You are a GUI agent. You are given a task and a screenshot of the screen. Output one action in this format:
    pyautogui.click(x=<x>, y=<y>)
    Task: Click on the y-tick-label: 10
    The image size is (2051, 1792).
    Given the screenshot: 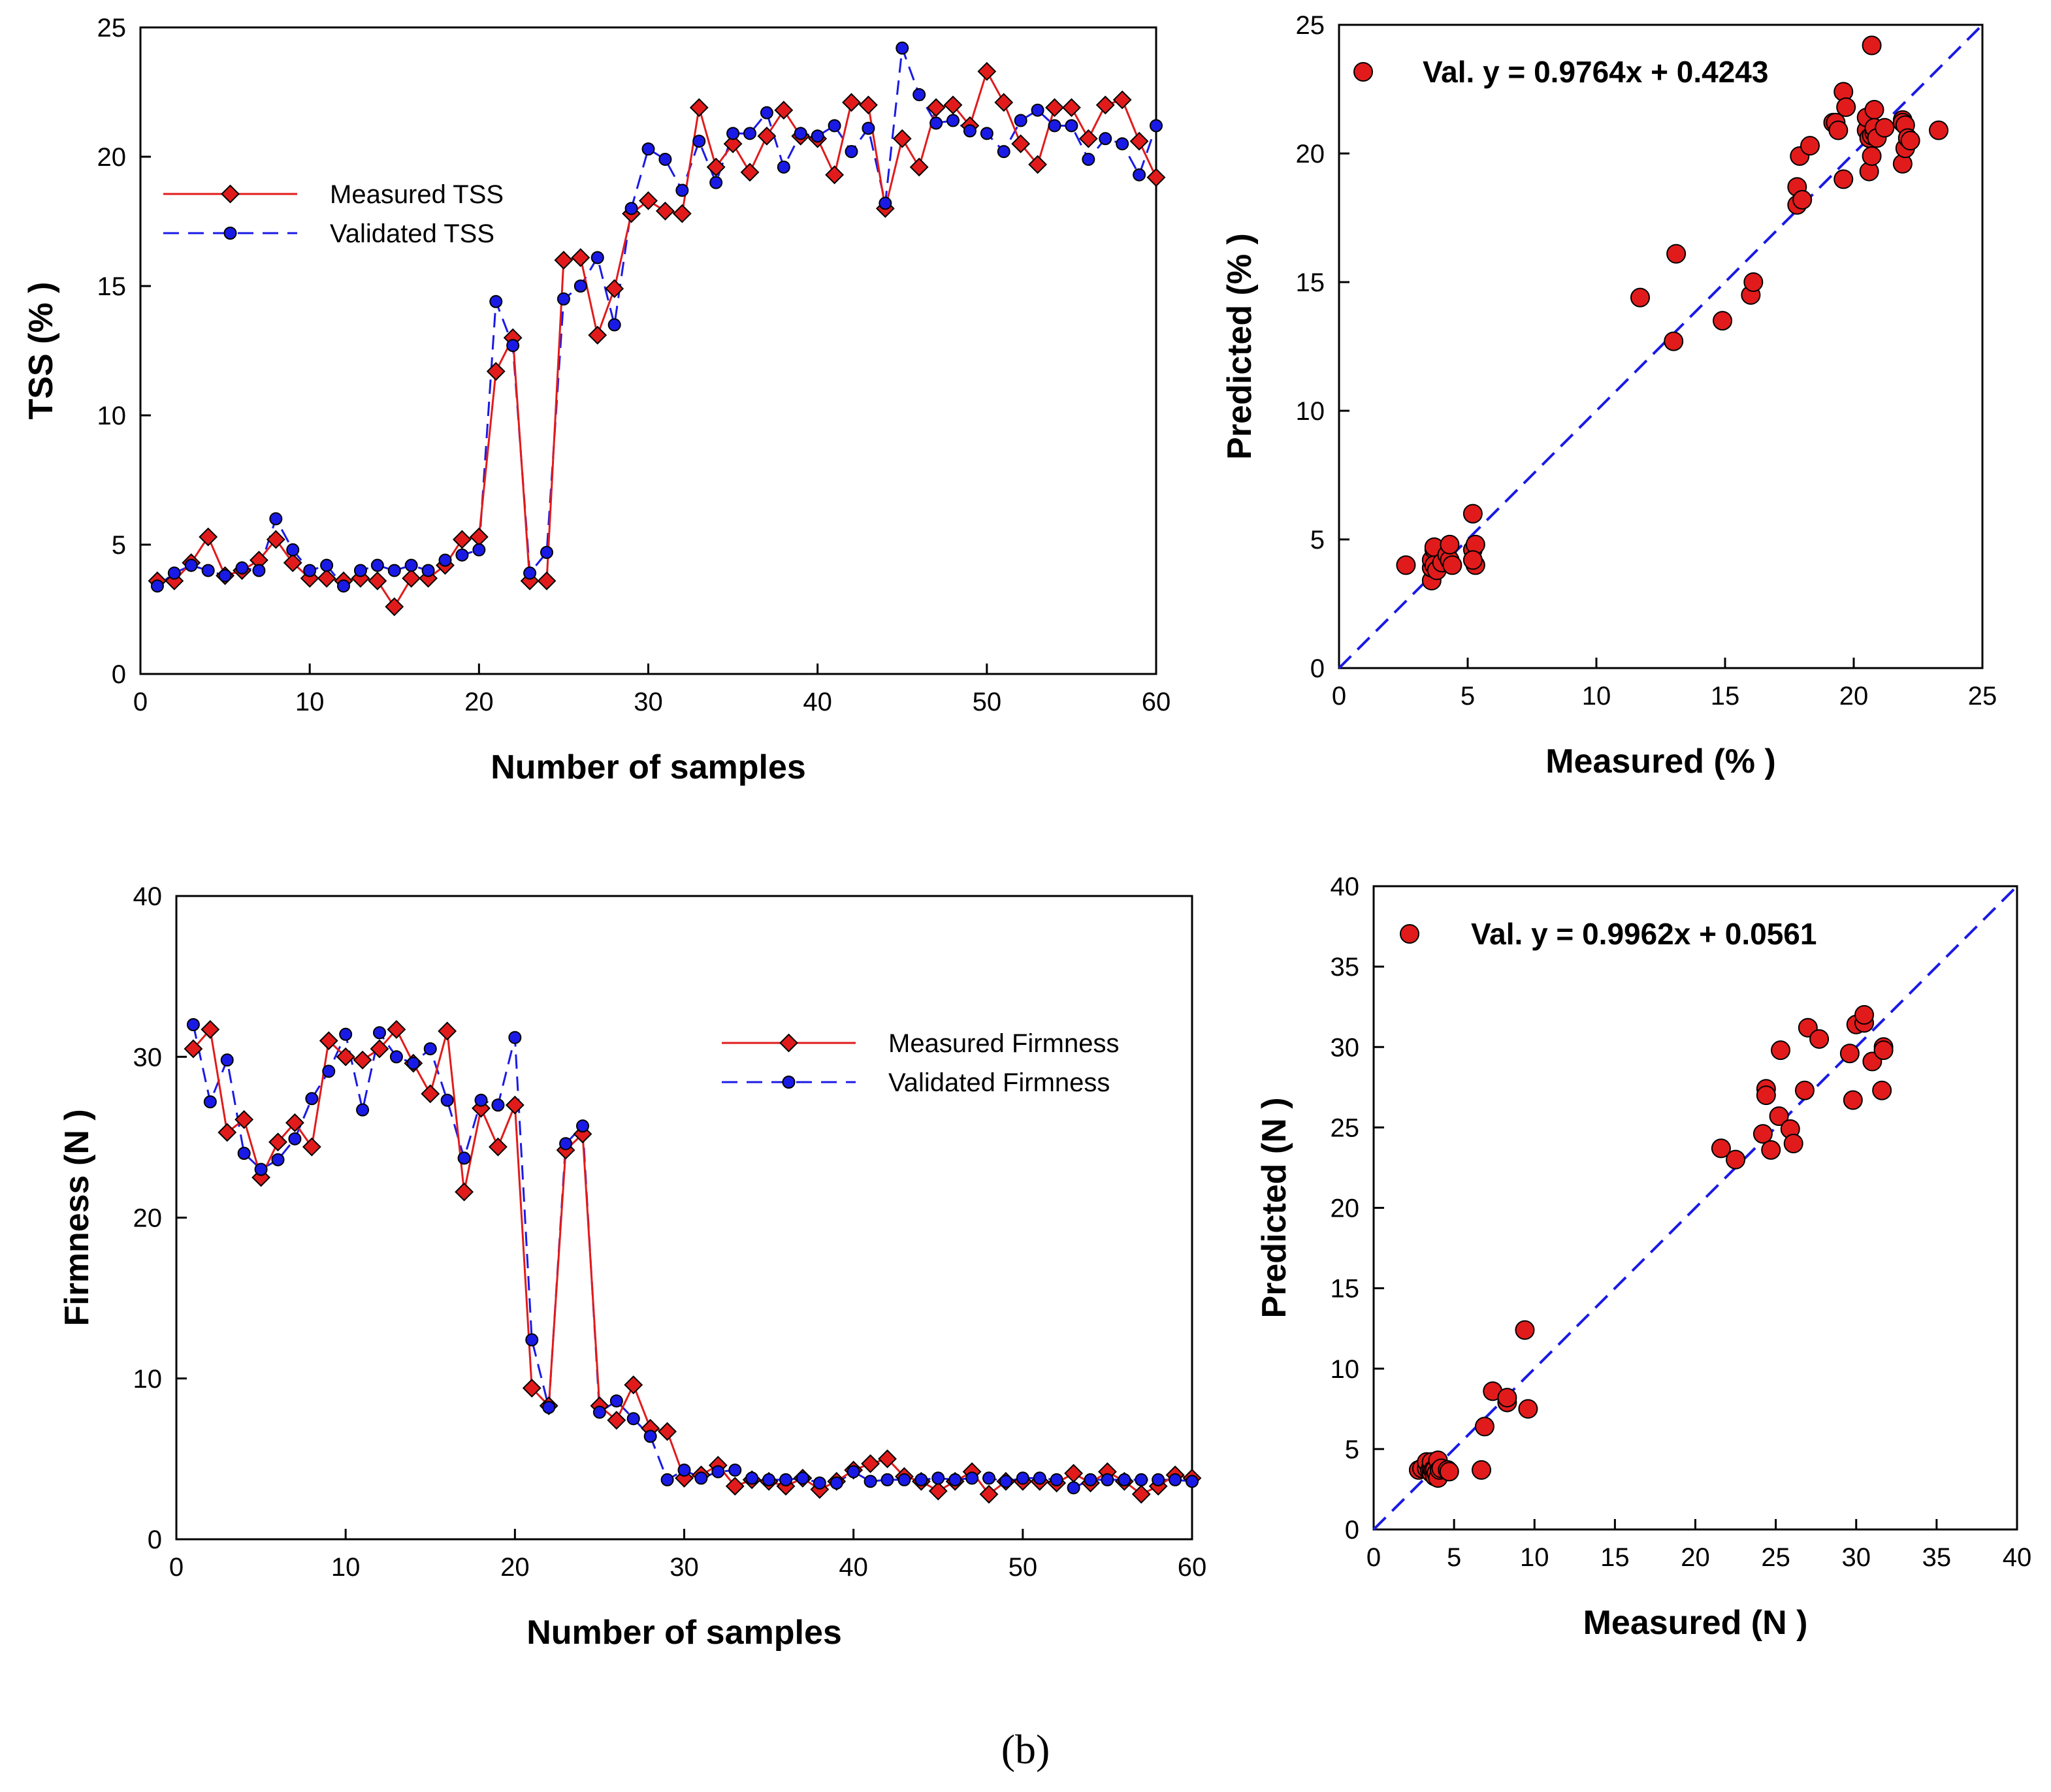 What is the action you would take?
    pyautogui.click(x=1310, y=411)
    